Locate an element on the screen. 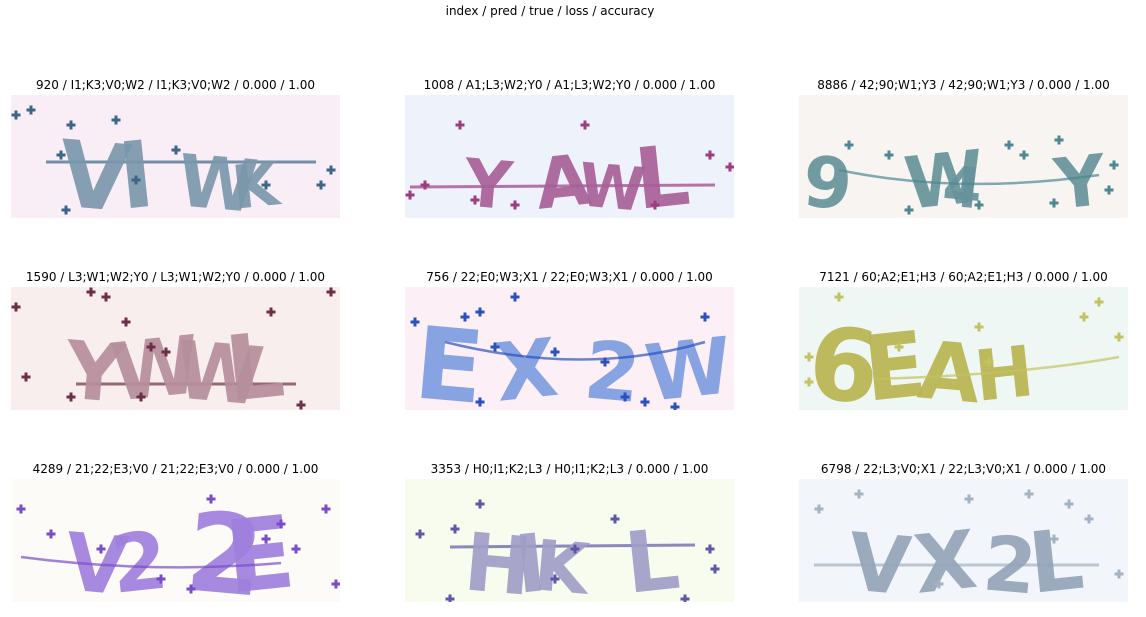  captcha-svg: 9 W4 Y is located at coordinates (963, 156).